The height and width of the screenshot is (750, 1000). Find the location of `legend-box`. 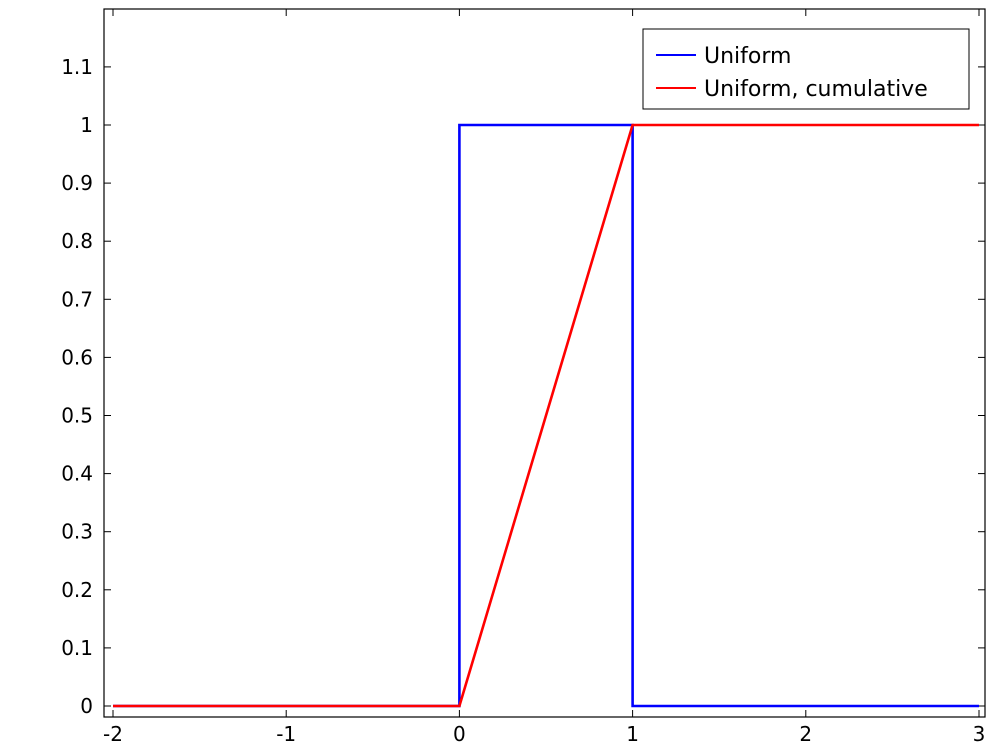

legend-box is located at coordinates (806, 69).